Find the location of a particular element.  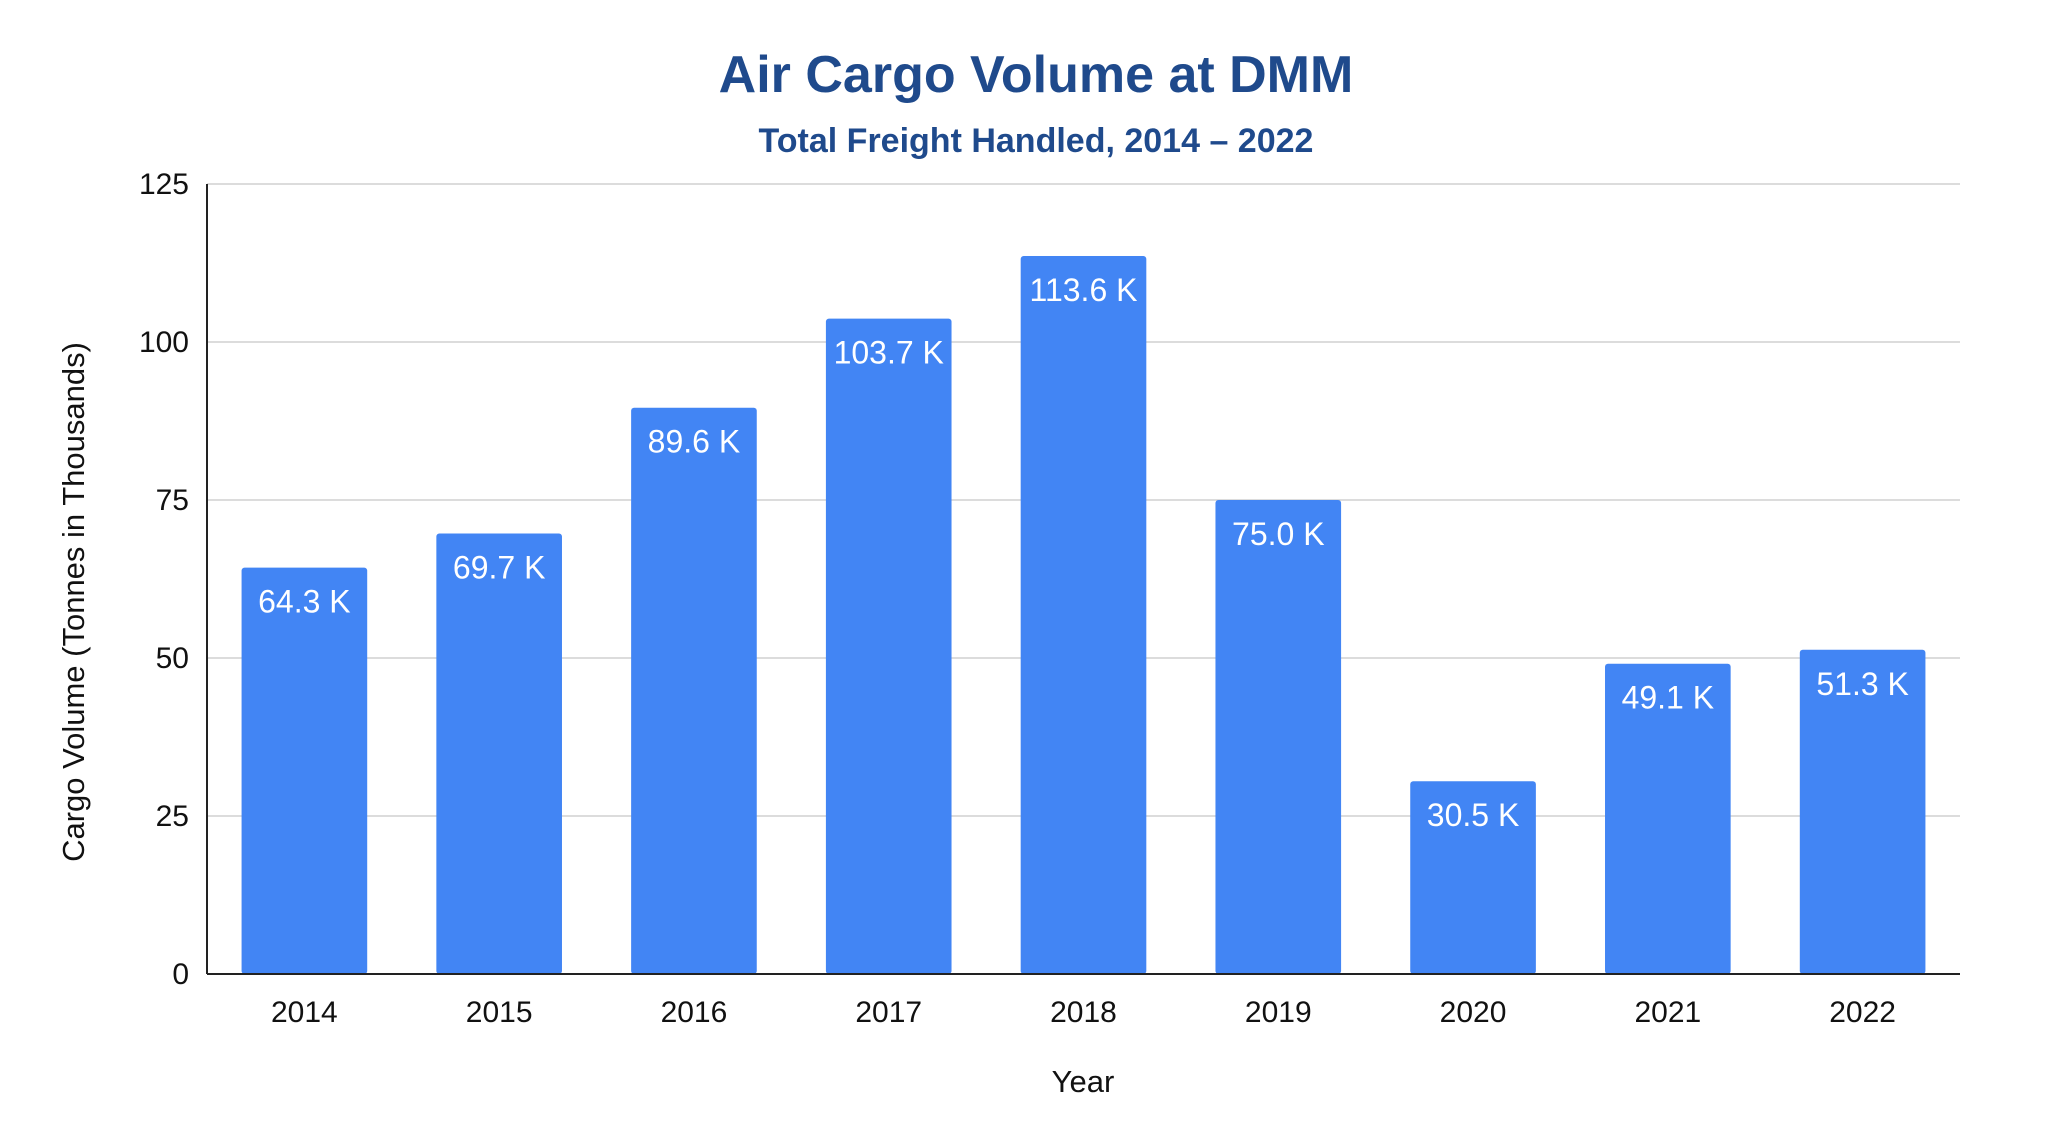

x-tick-label: 2022 is located at coordinates (1862, 1012).